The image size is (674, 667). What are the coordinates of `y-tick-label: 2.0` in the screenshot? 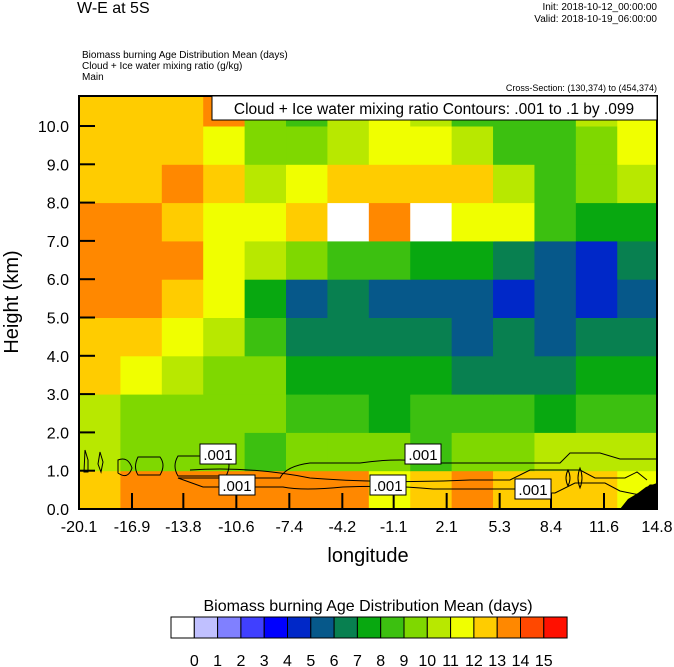 It's located at (58, 433).